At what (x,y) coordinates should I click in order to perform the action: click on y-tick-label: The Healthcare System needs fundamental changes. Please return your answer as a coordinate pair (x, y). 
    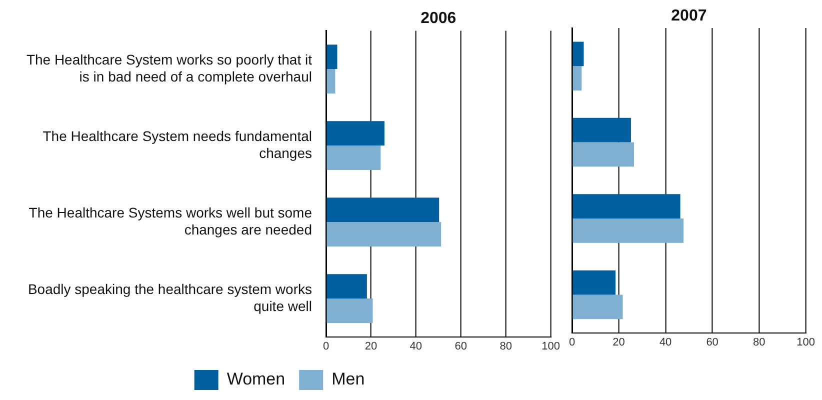
    Looking at the image, I should click on (177, 144).